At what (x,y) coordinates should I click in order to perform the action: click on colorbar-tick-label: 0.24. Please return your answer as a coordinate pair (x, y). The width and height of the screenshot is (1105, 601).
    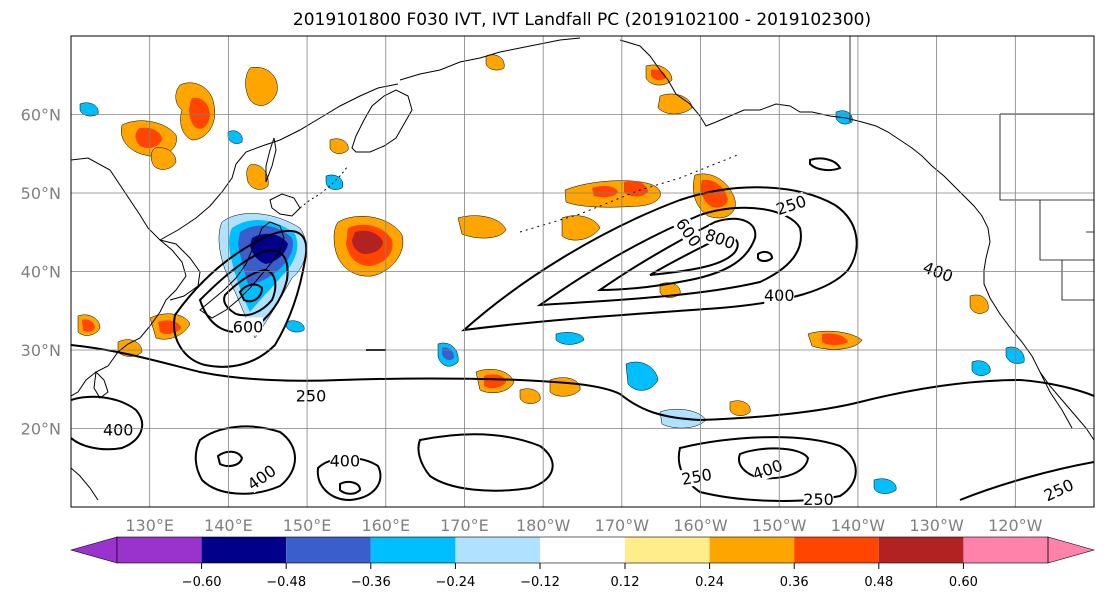
    Looking at the image, I should click on (709, 582).